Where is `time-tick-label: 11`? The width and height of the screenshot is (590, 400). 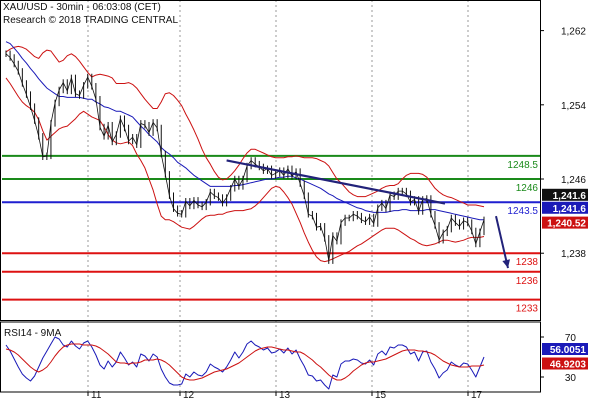 time-tick-label: 11 is located at coordinates (96, 395).